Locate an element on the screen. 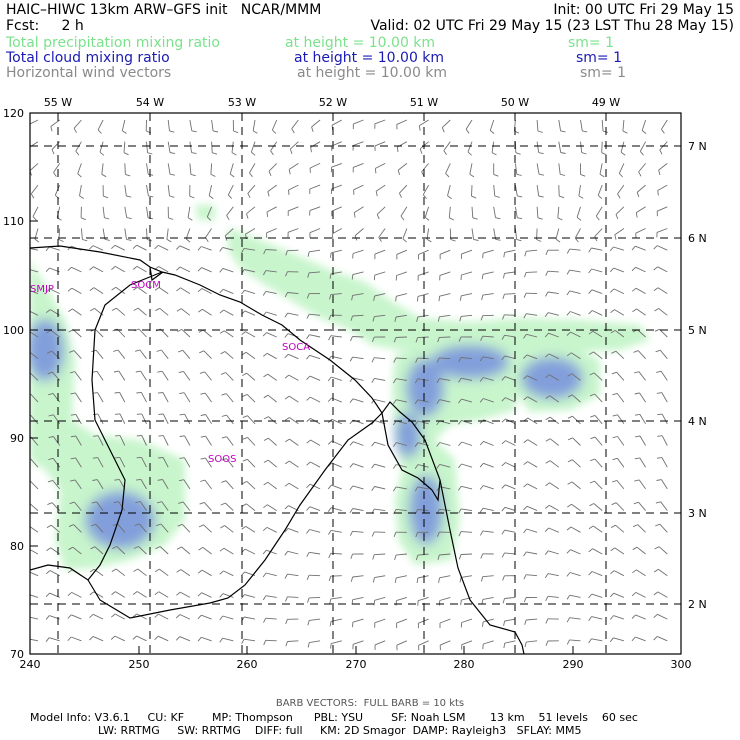 Image resolution: width=740 pixels, height=740 pixels. field-wind-sm: sm= 1 is located at coordinates (603, 73).